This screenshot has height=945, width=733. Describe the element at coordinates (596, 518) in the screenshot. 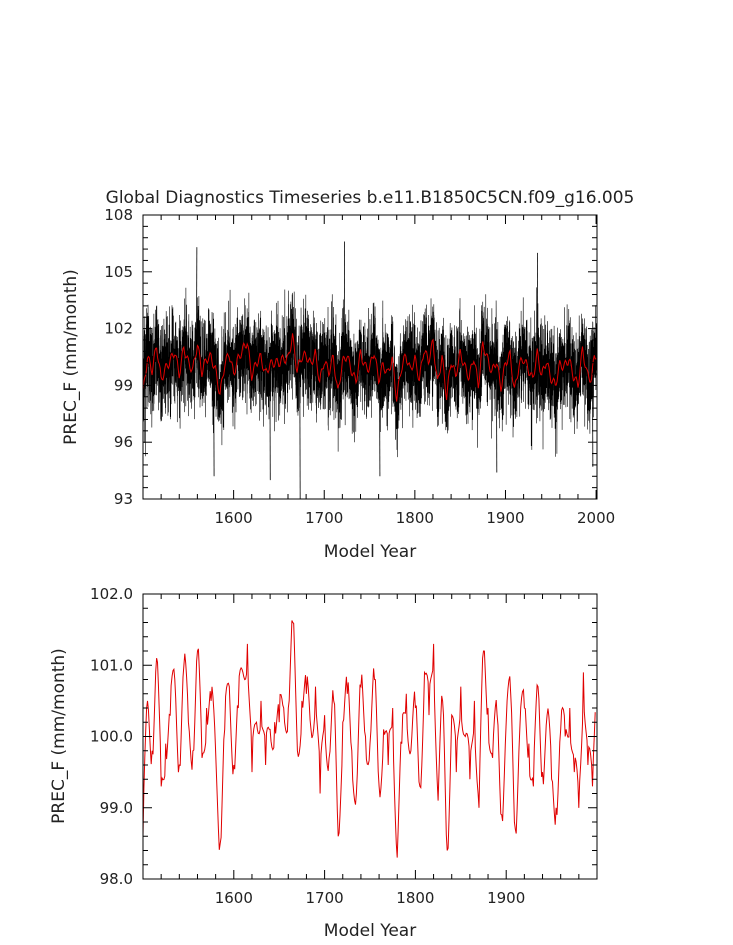

I see `x-tick-label: 2000` at that location.